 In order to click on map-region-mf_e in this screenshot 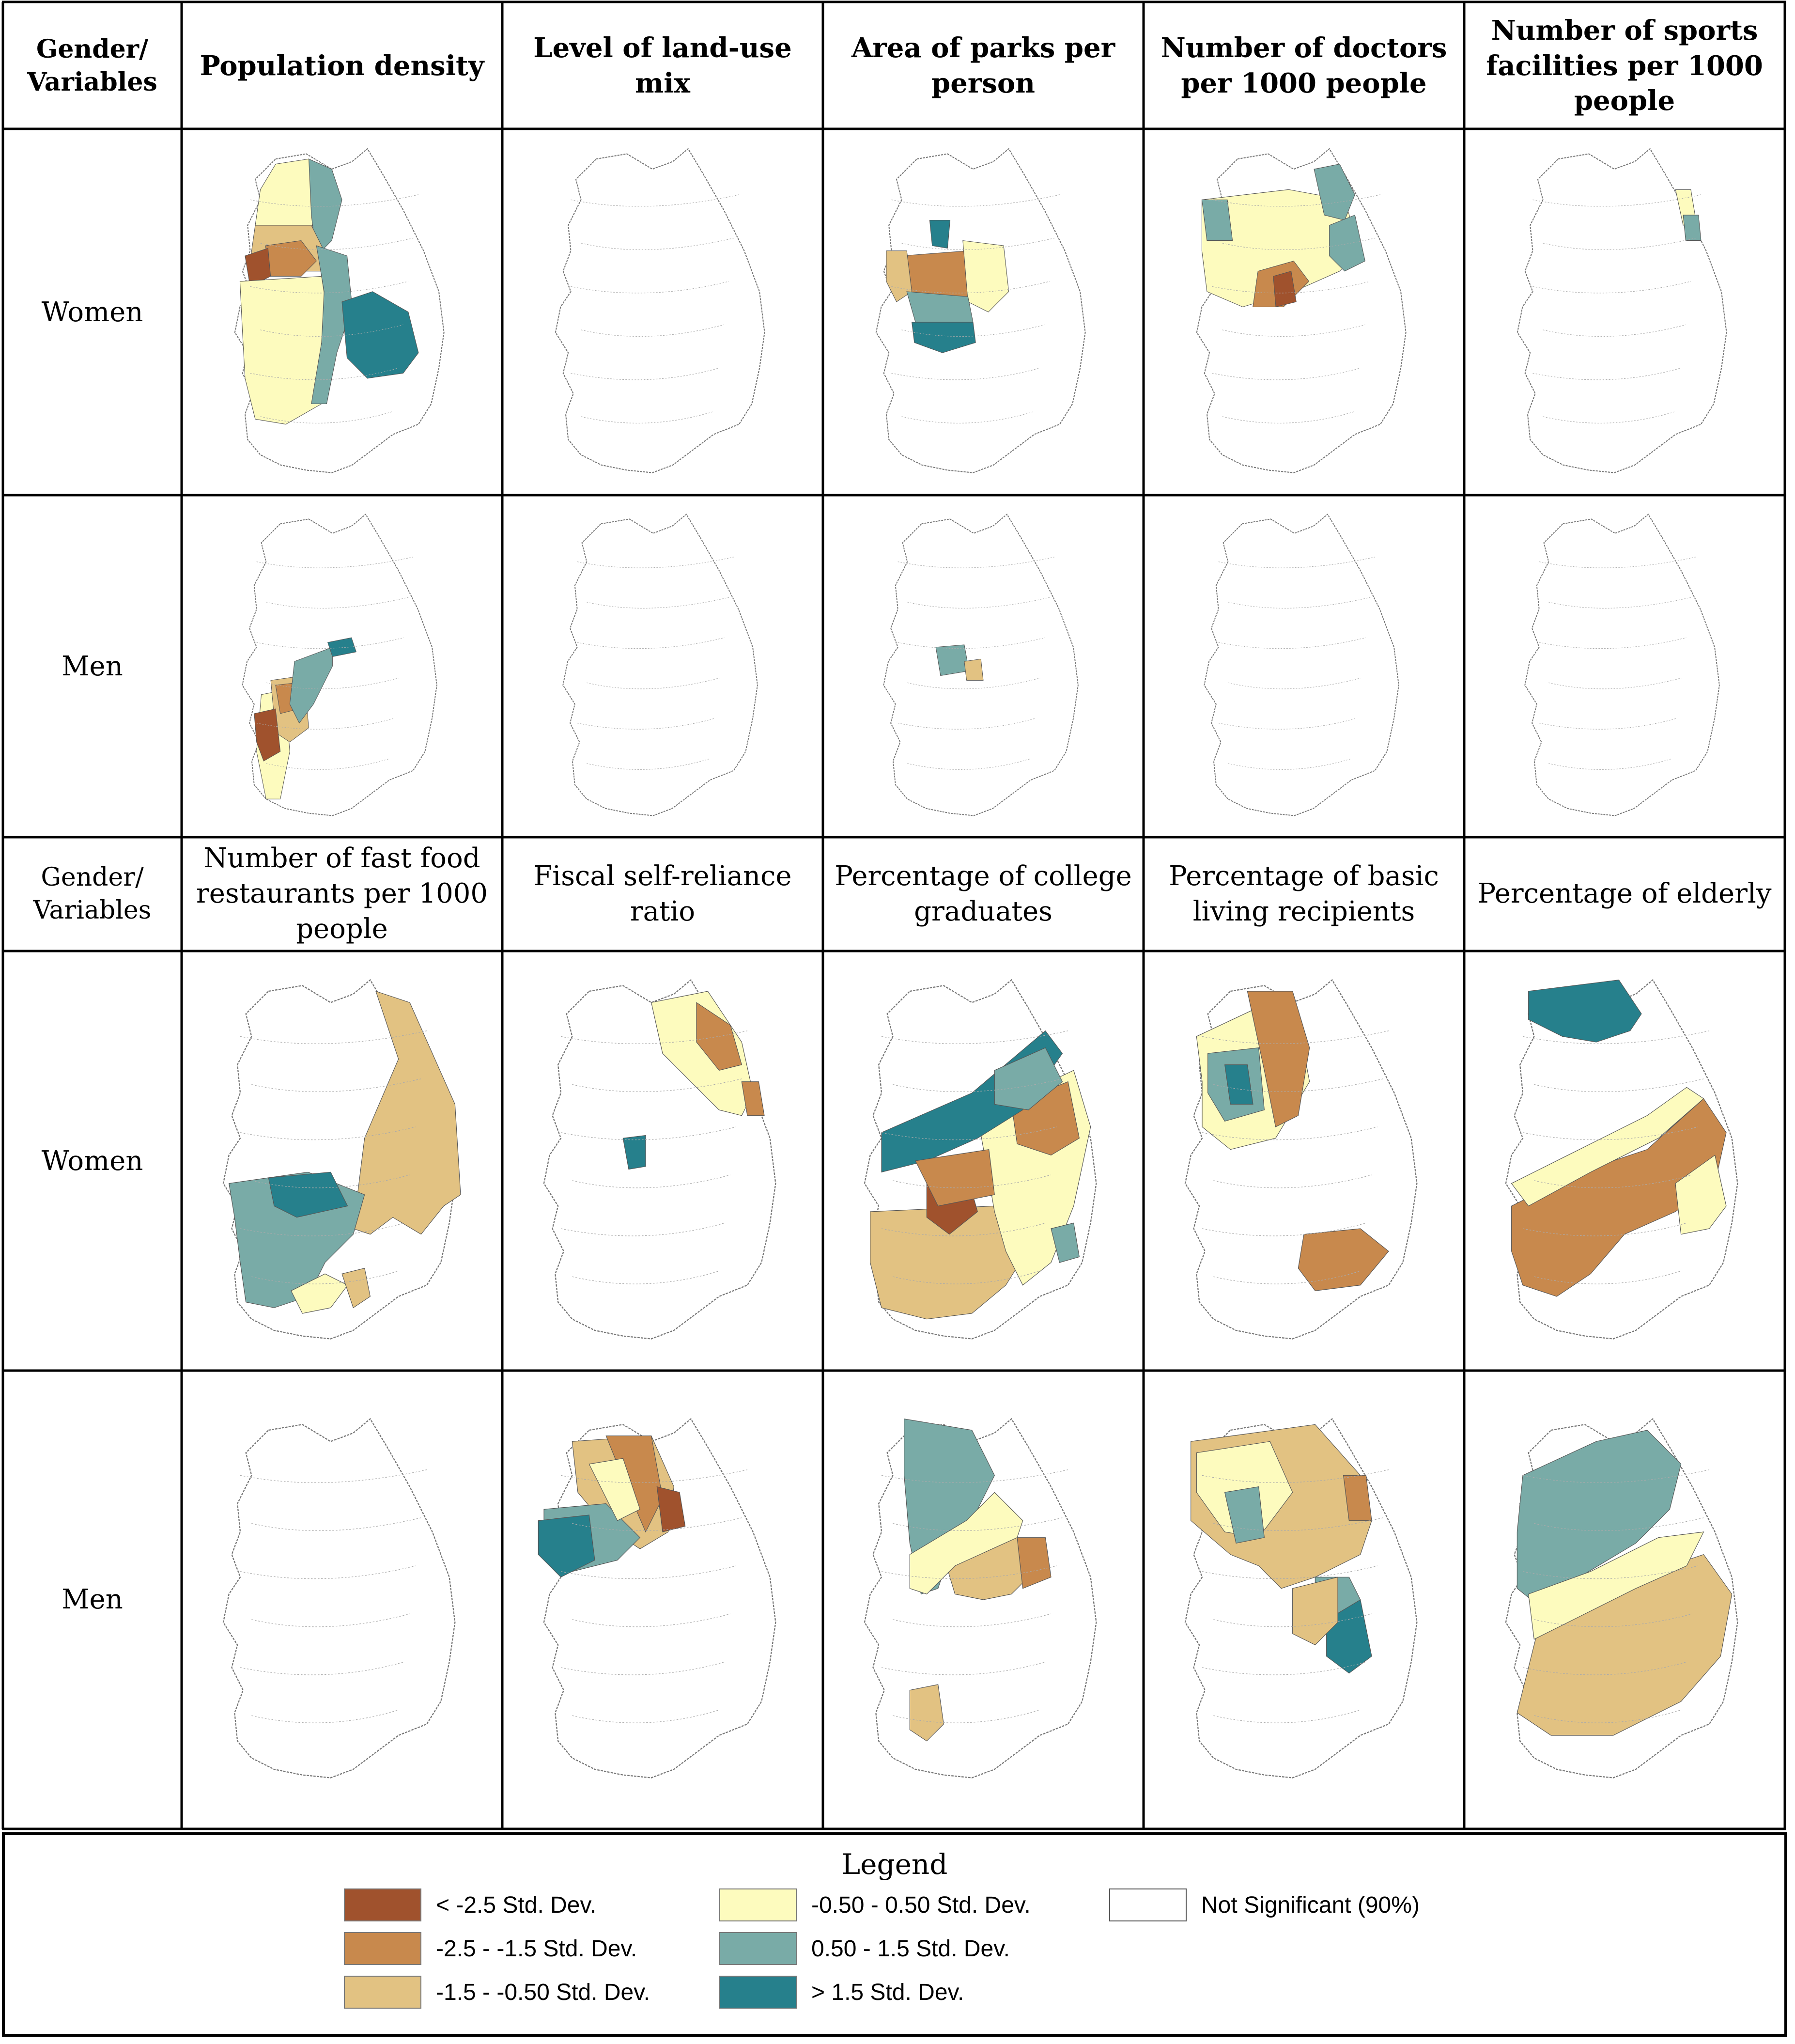, I will do `click(566, 1546)`.